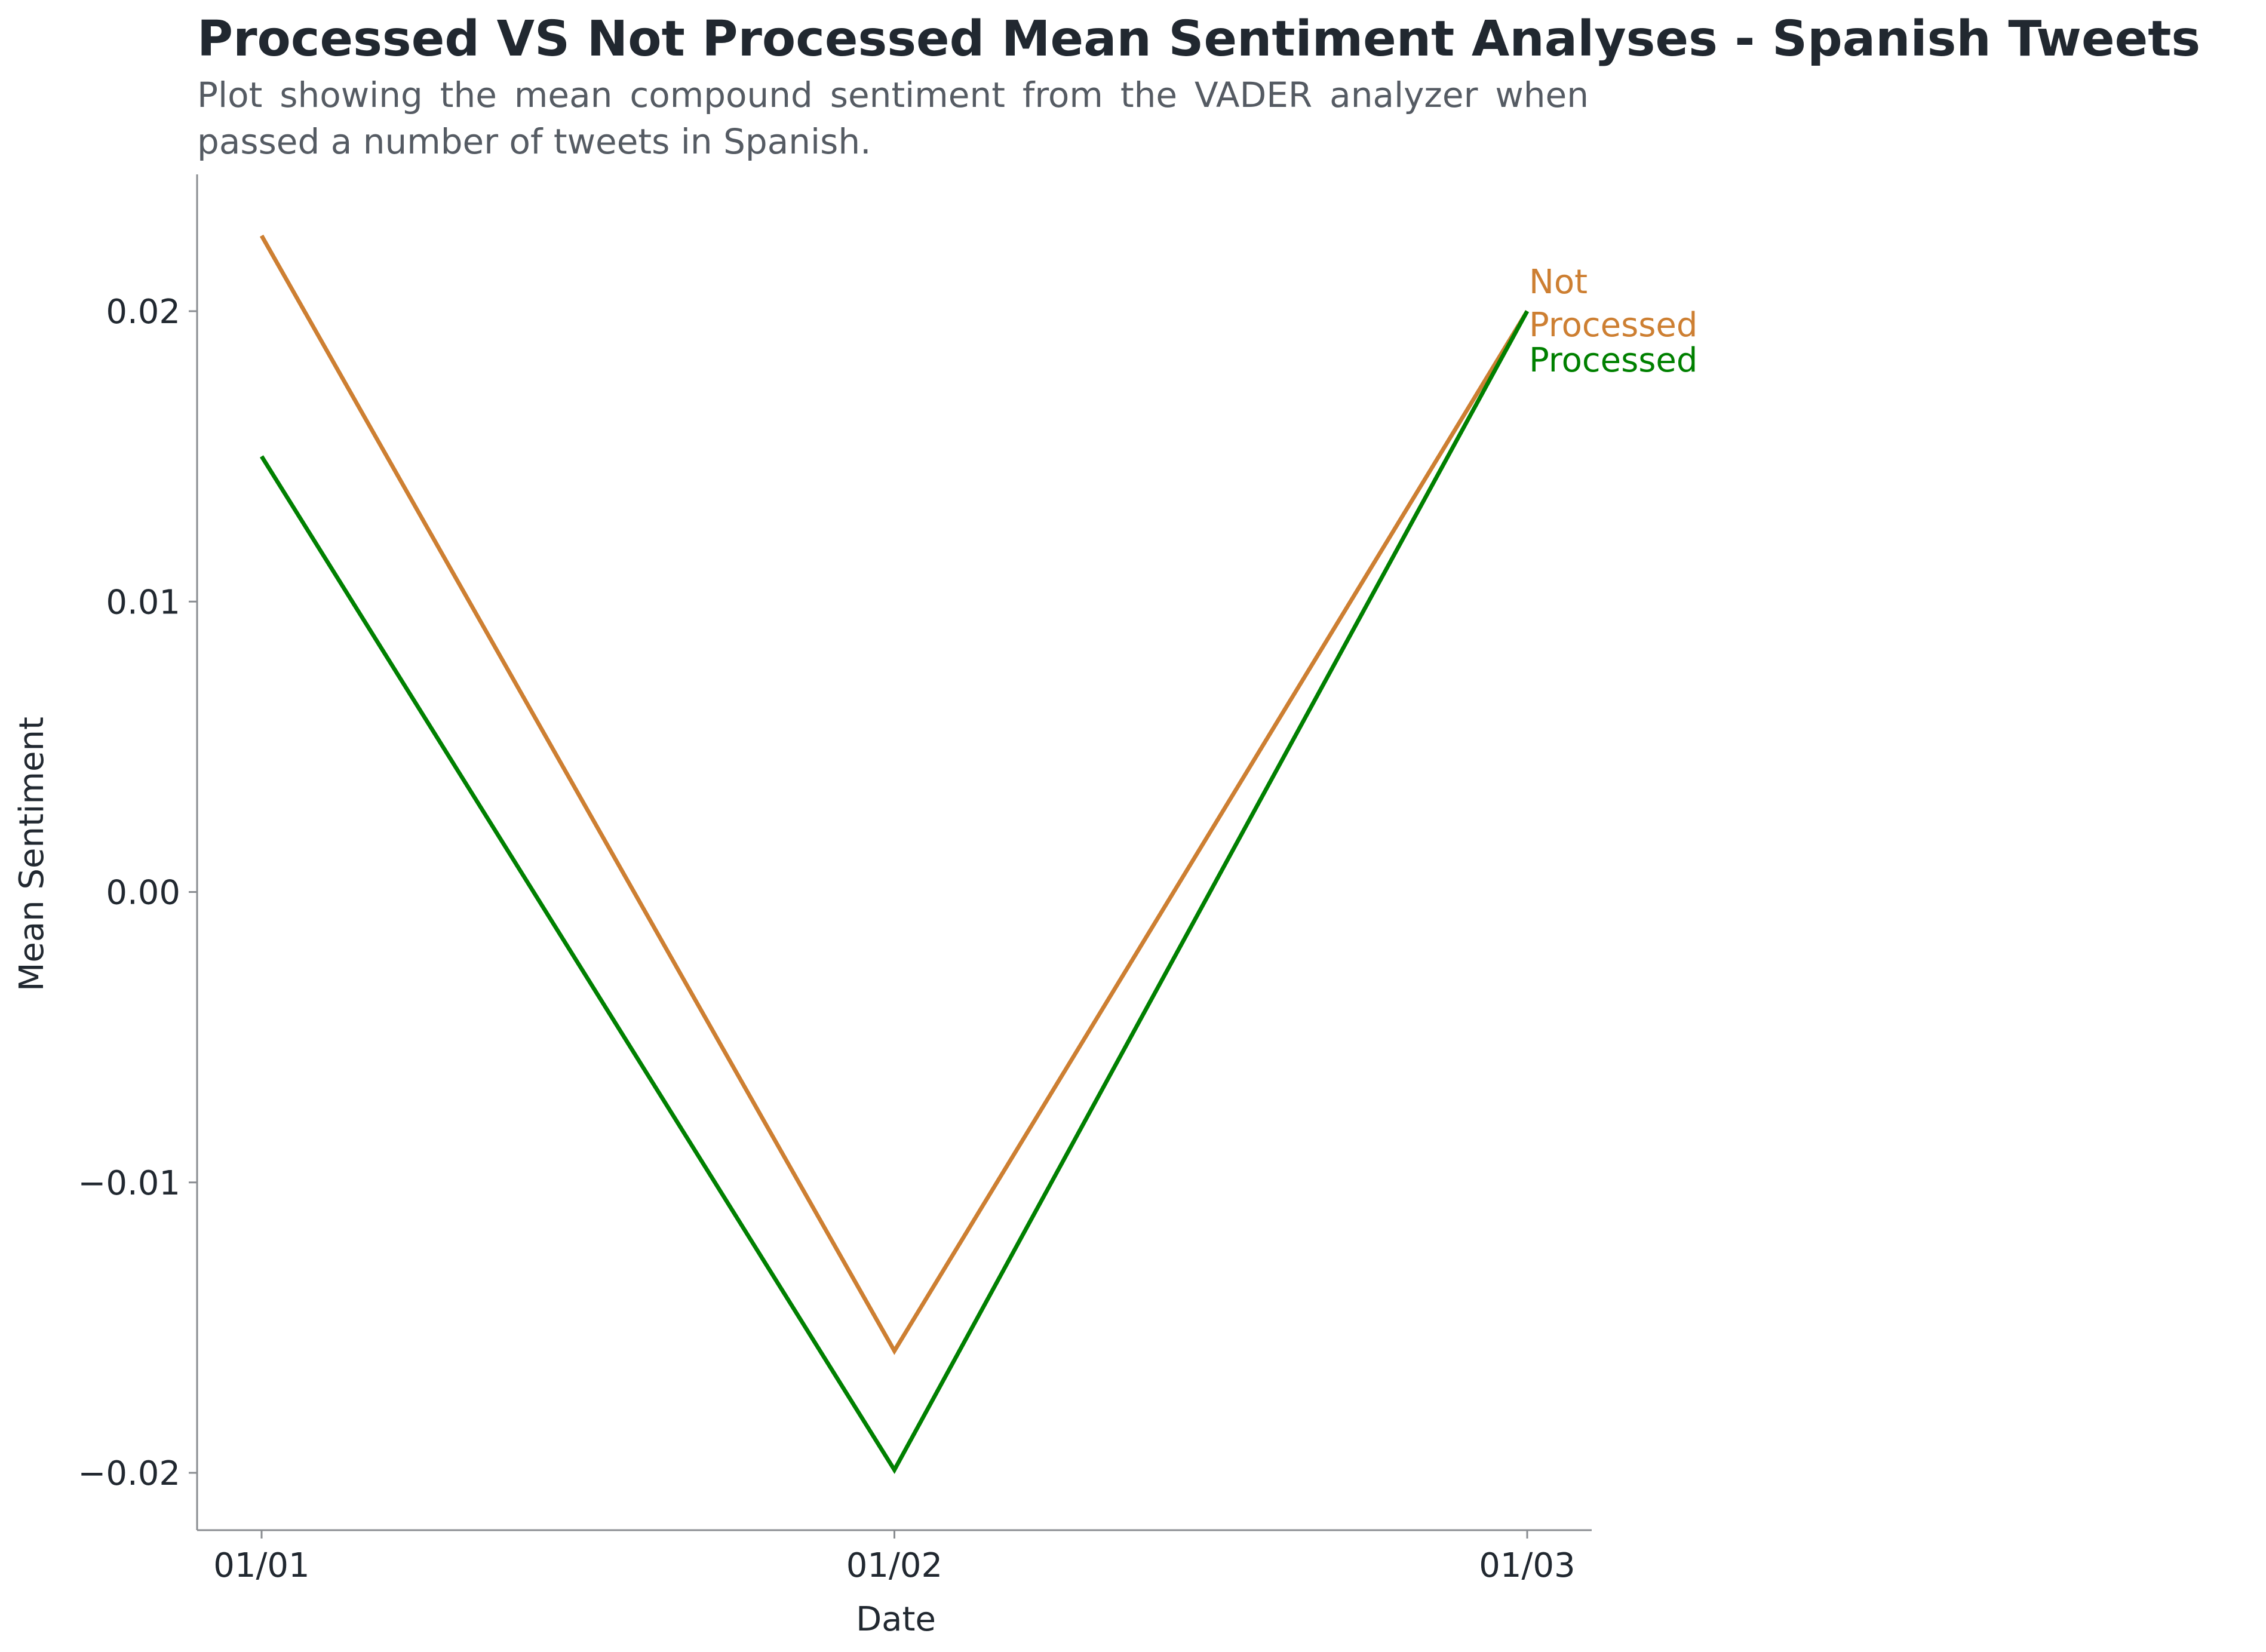 The height and width of the screenshot is (1652, 2266). I want to click on series-label-not-processed: Not, so click(1558, 282).